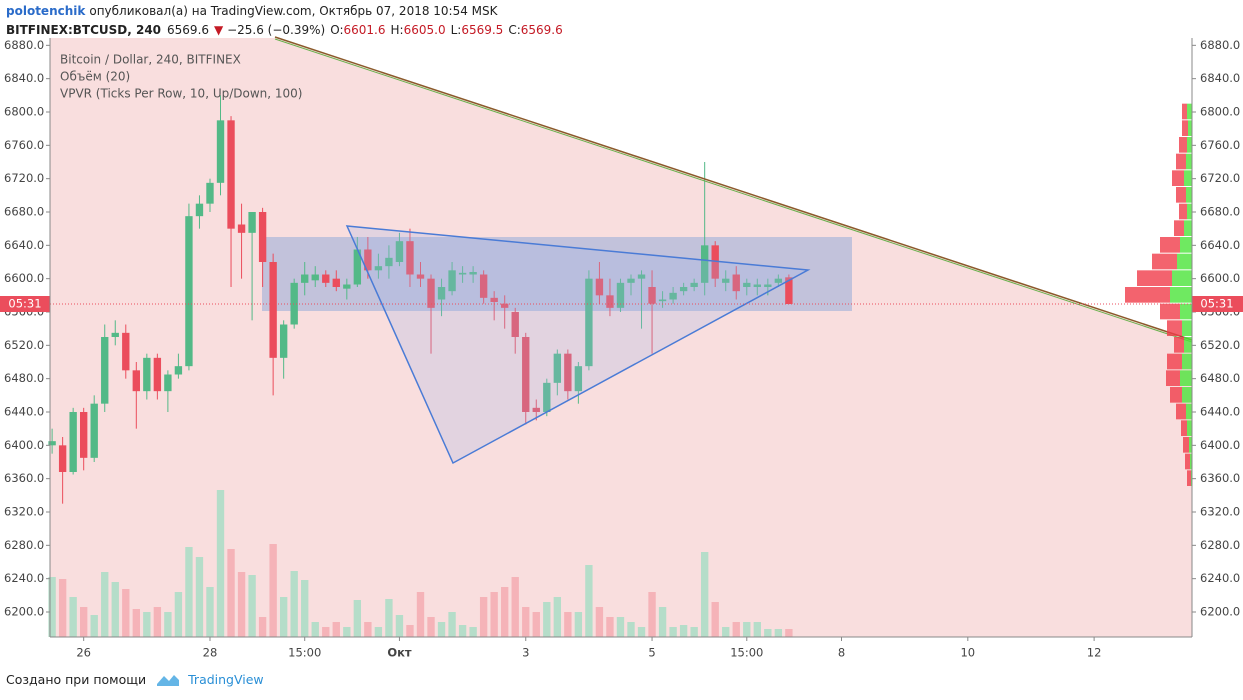  Describe the element at coordinates (1094, 653) in the screenshot. I see `x-tick-label: 12` at that location.